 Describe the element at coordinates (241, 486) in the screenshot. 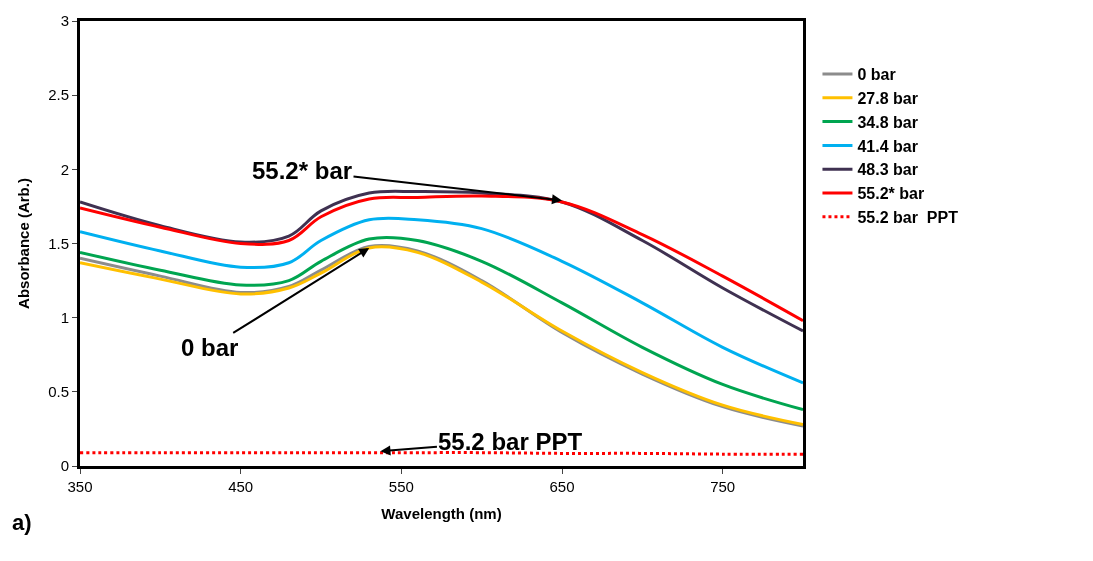

I see `x-tick-label: 450` at that location.